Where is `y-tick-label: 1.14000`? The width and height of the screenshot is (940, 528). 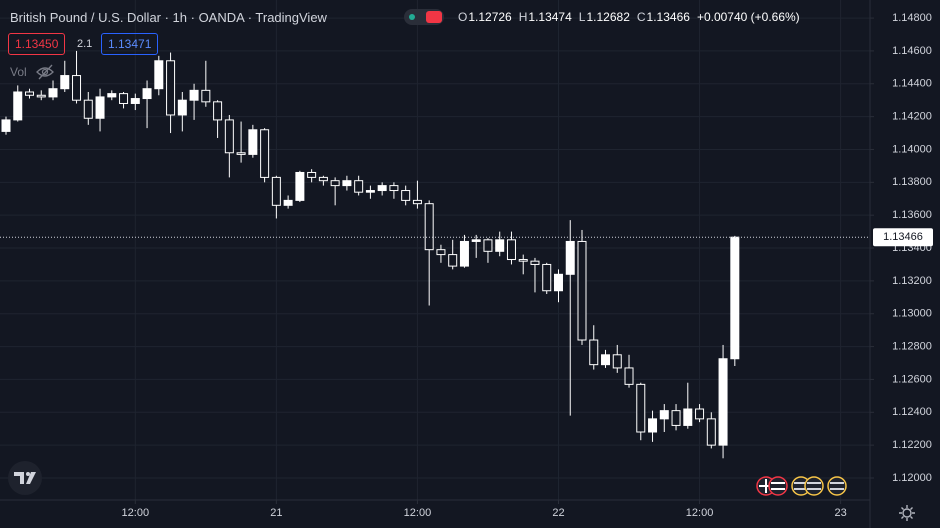
y-tick-label: 1.14000 is located at coordinates (912, 149).